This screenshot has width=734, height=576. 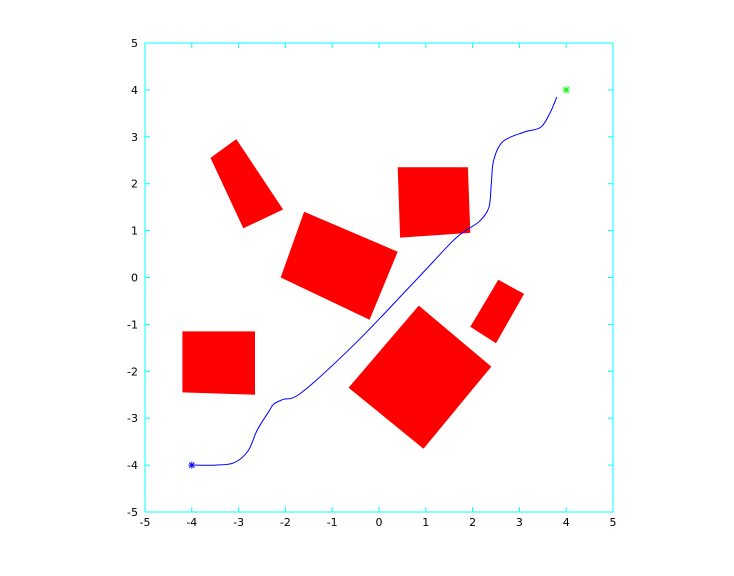 What do you see at coordinates (519, 522) in the screenshot?
I see `x-tick-label: 3` at bounding box center [519, 522].